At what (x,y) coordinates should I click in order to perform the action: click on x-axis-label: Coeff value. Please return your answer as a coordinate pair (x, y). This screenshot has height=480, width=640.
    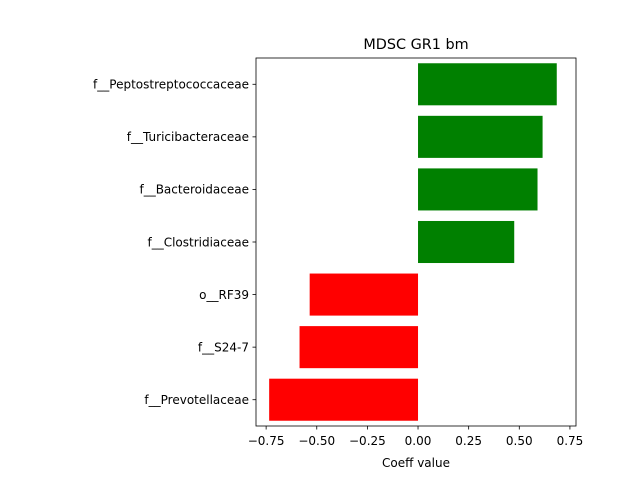
    Looking at the image, I should click on (416, 463).